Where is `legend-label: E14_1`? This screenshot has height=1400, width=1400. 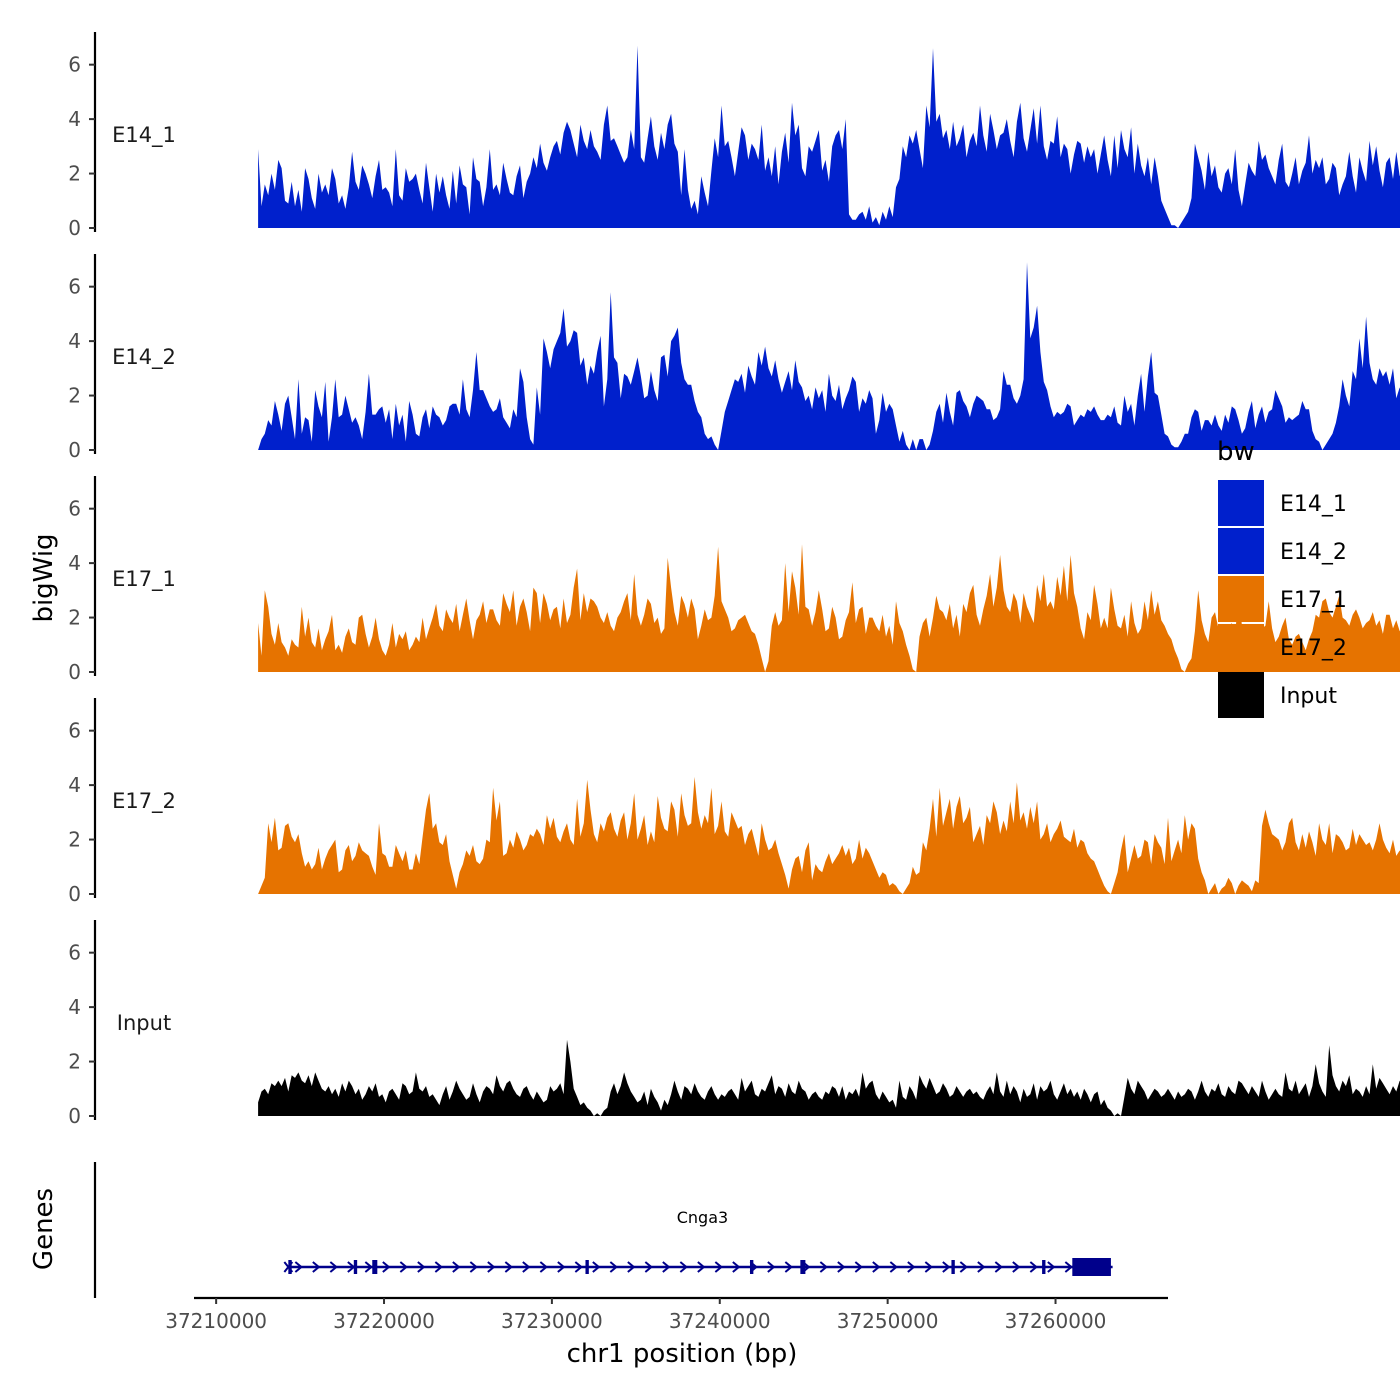
legend-label: E14_1 is located at coordinates (1313, 504).